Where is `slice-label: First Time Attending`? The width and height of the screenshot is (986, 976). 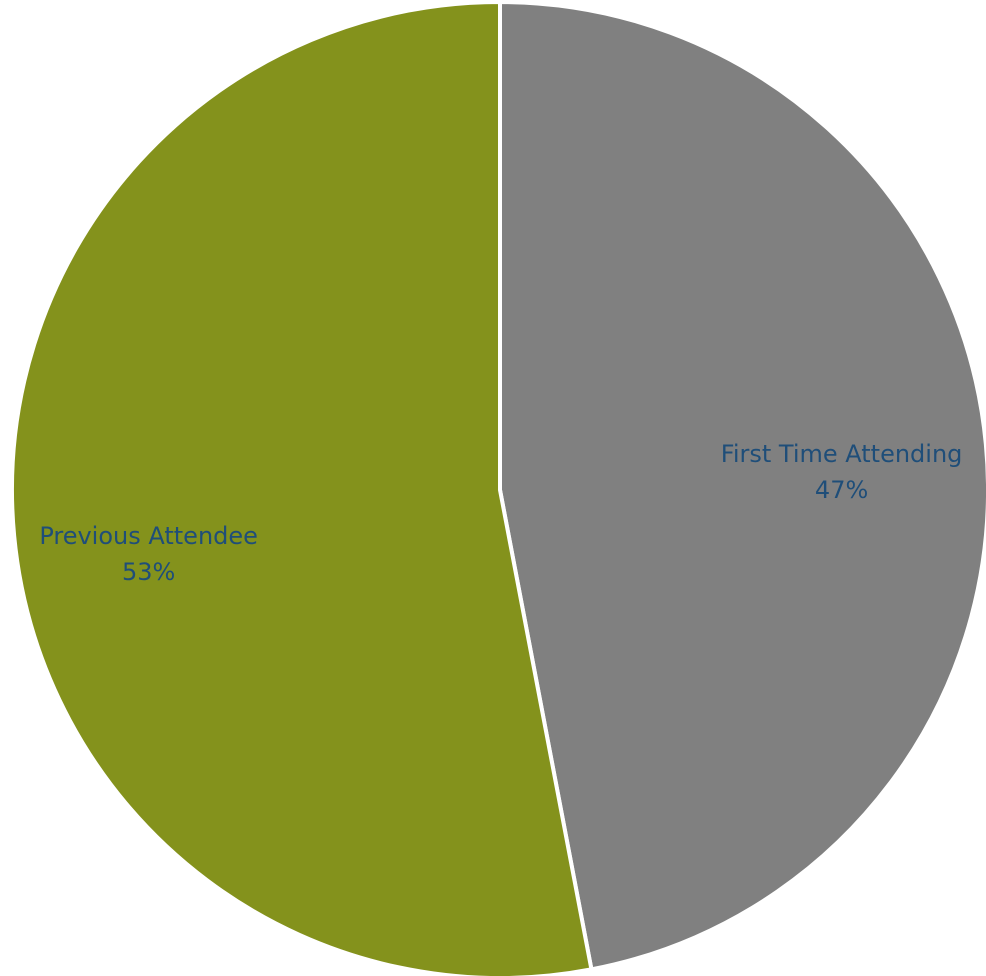 slice-label: First Time Attending is located at coordinates (842, 454).